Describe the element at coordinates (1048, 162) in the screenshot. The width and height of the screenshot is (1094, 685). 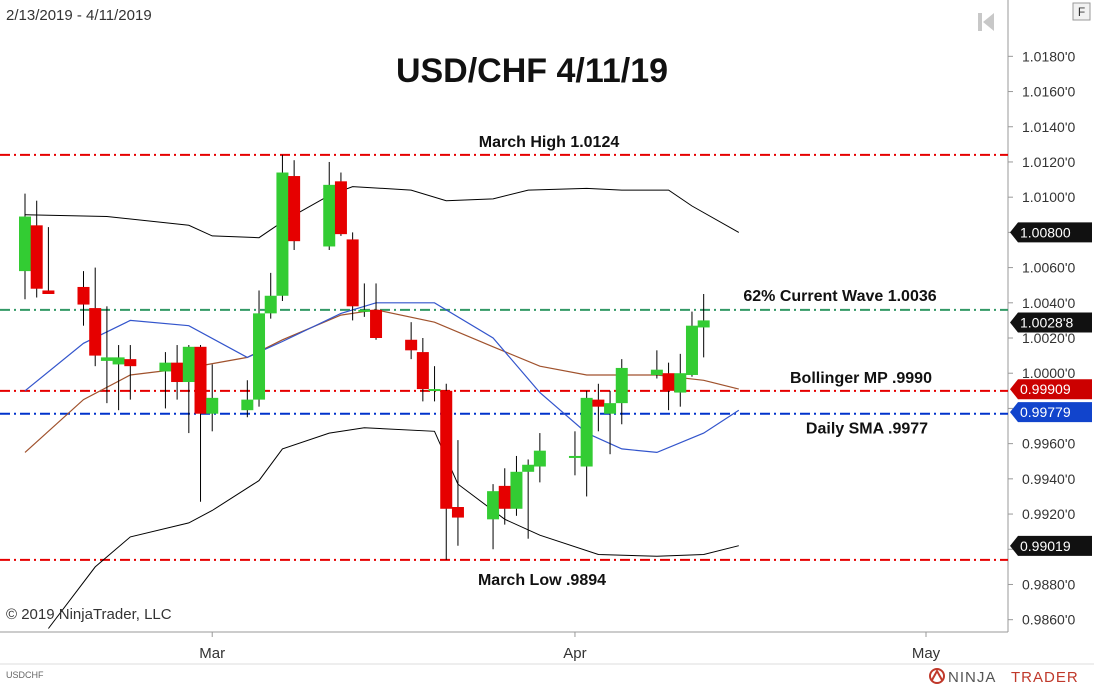
I see `y-tick-label: 1.0120'0` at that location.